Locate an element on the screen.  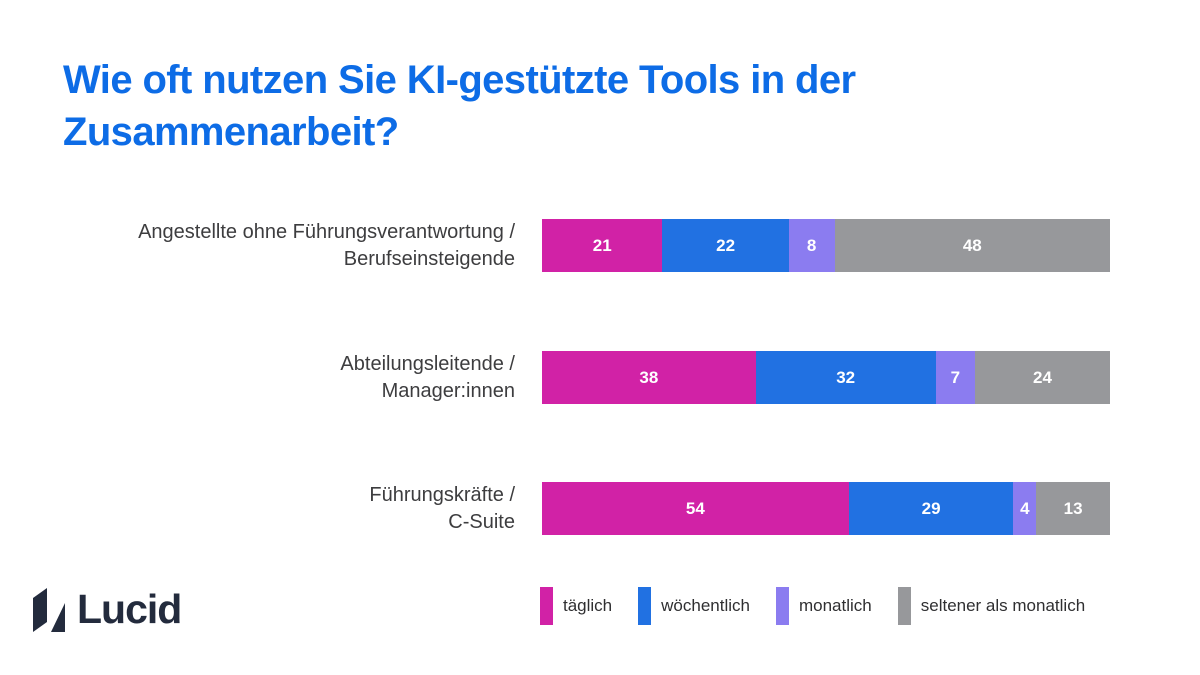
legend-item: monatlich is located at coordinates (823, 606).